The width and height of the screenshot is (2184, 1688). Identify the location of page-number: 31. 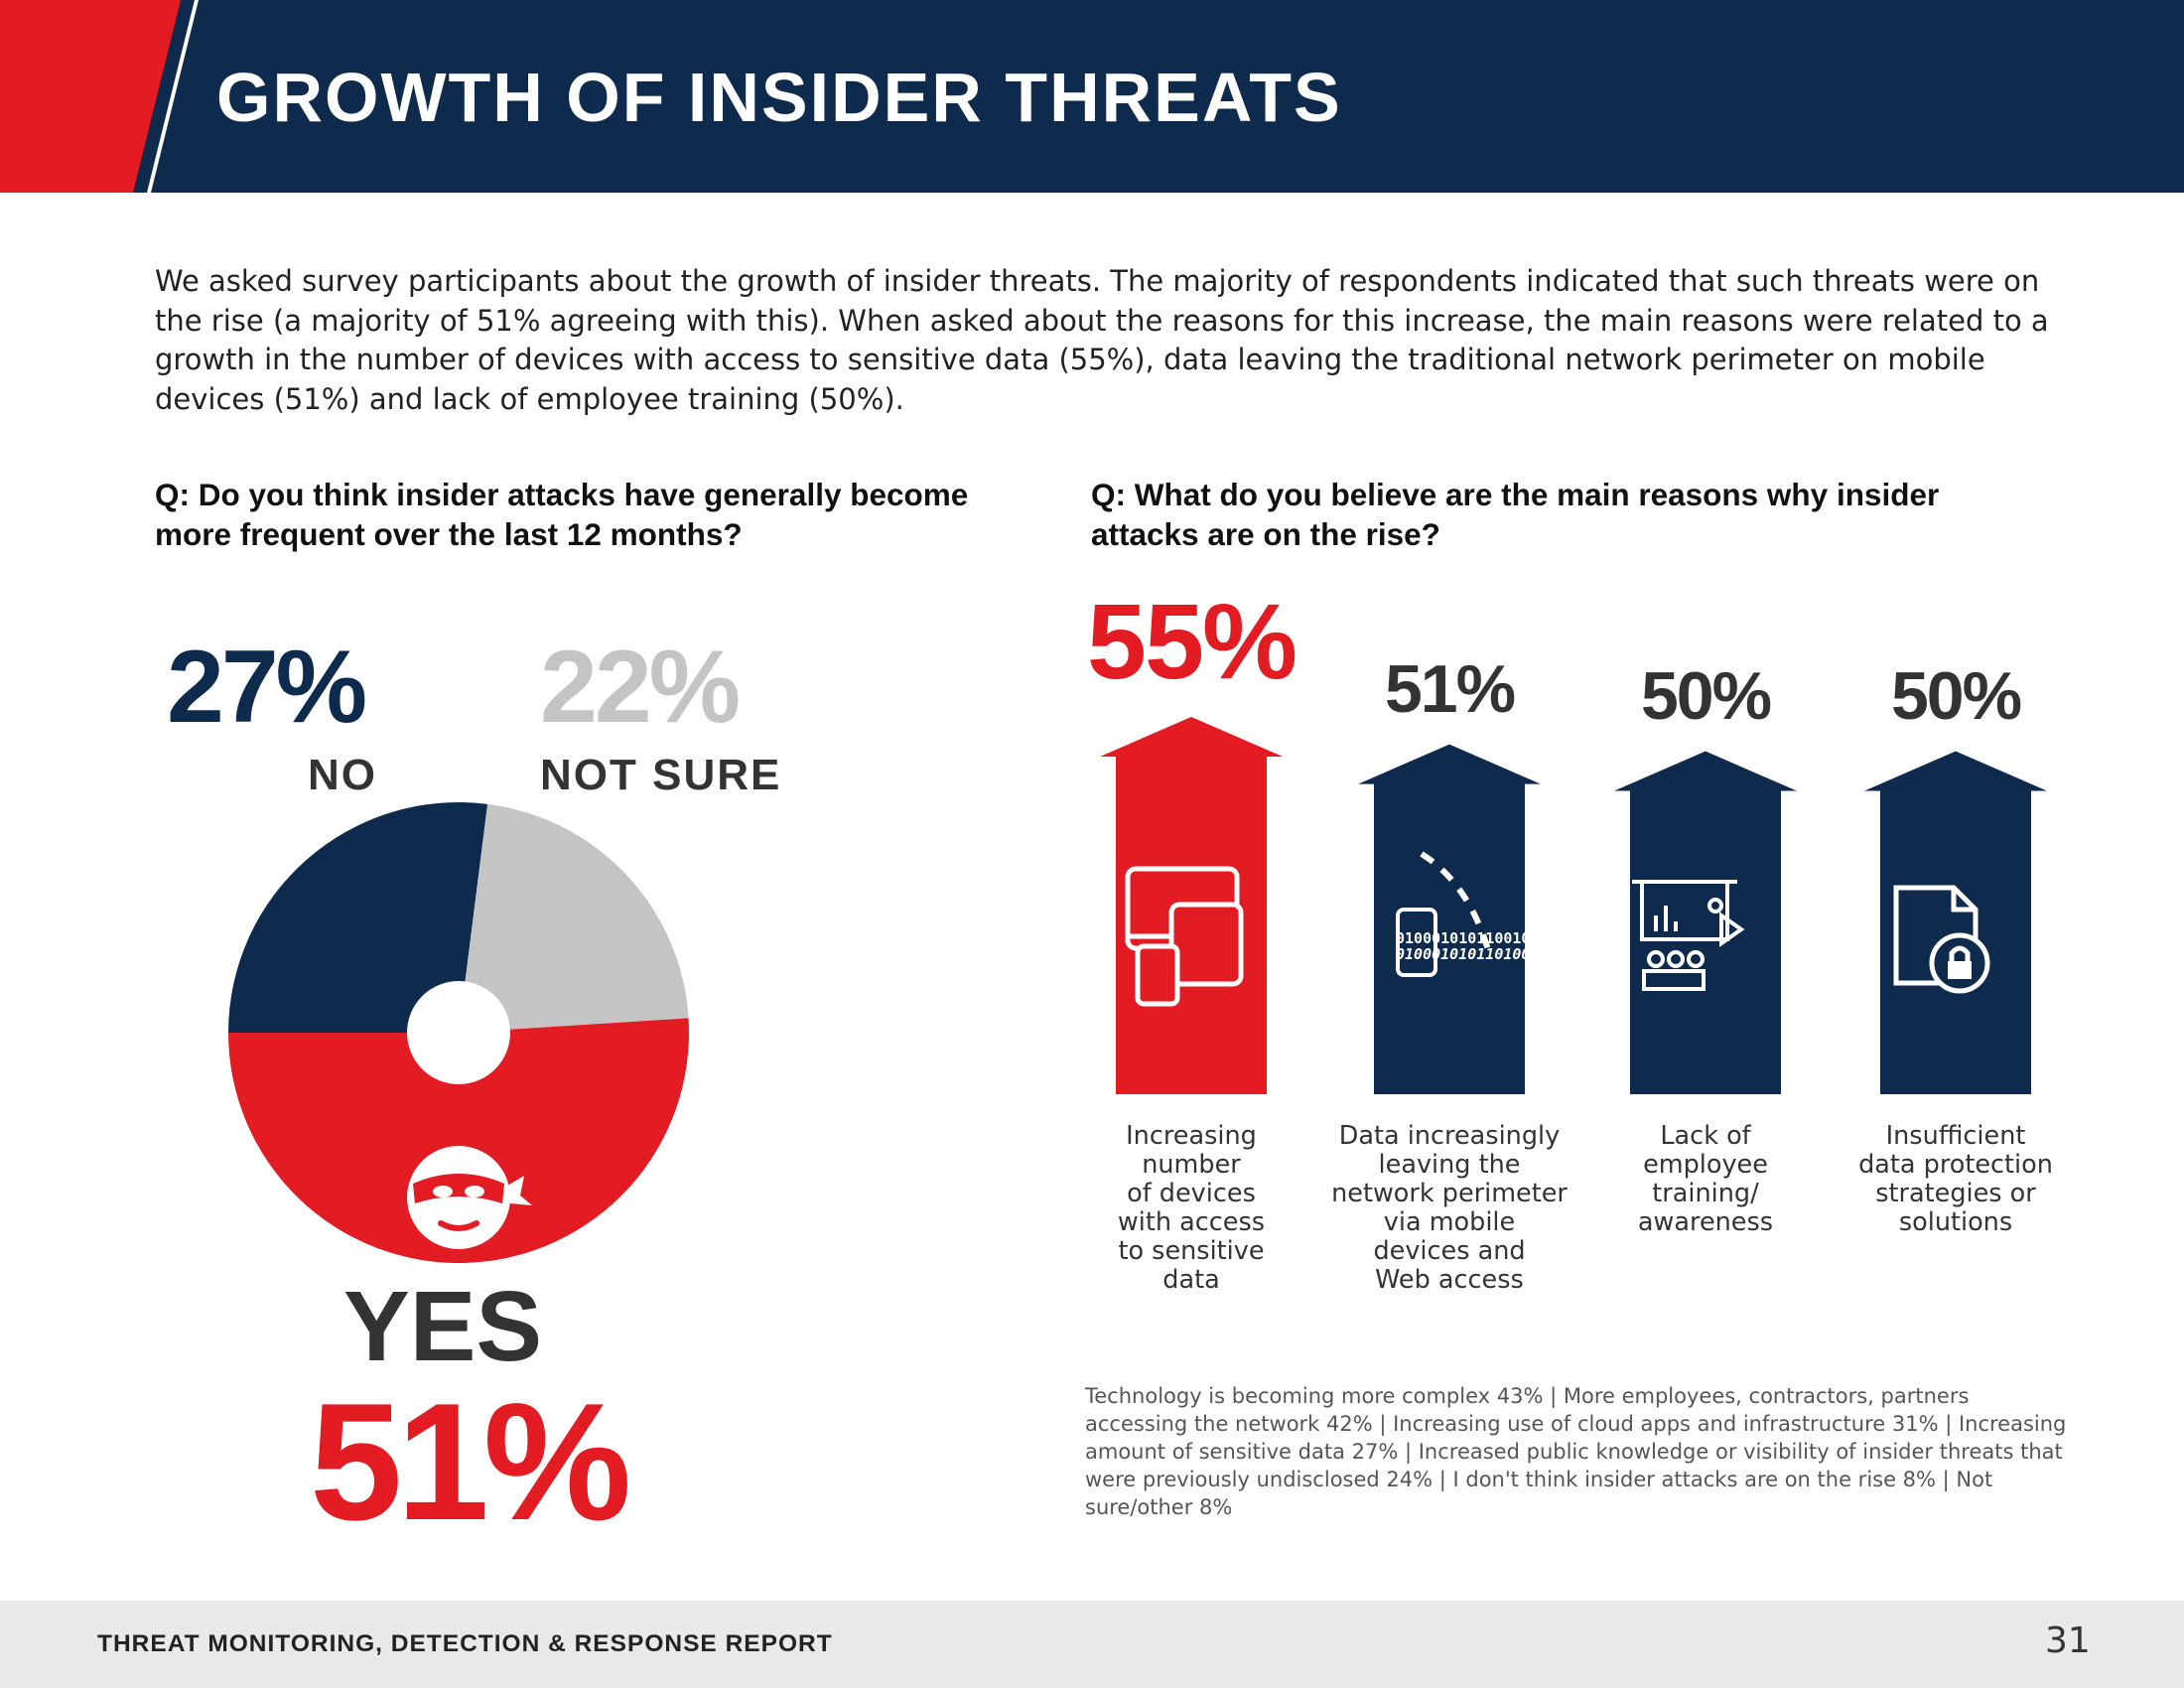
(2068, 1640).